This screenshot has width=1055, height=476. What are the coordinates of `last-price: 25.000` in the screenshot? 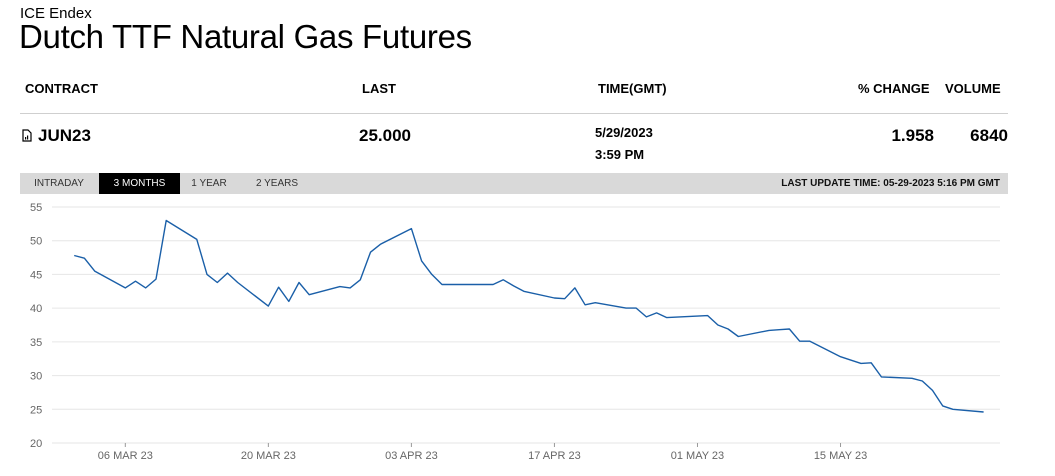 It's located at (385, 135).